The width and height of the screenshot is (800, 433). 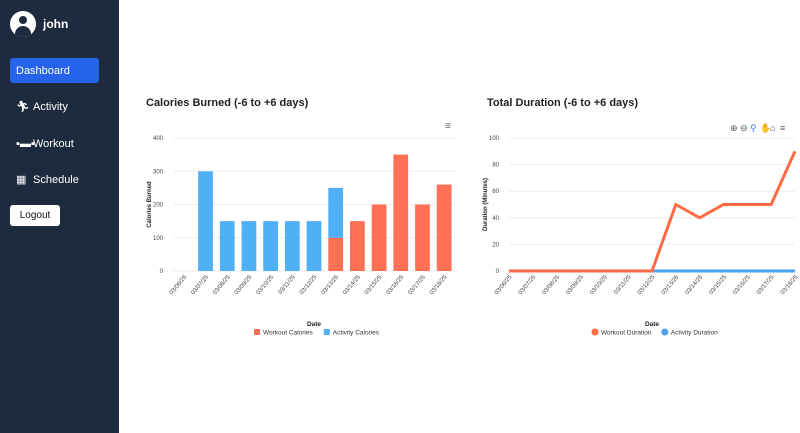 I want to click on y-tick-label: 40, so click(x=495, y=219).